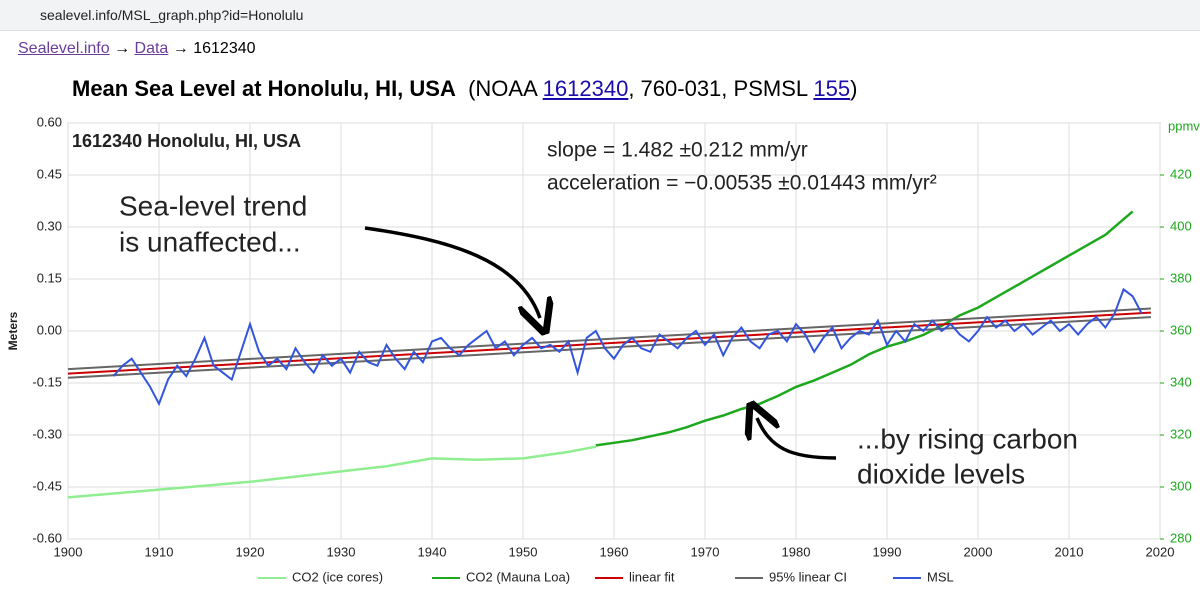  I want to click on current: 1612340, so click(224, 48).